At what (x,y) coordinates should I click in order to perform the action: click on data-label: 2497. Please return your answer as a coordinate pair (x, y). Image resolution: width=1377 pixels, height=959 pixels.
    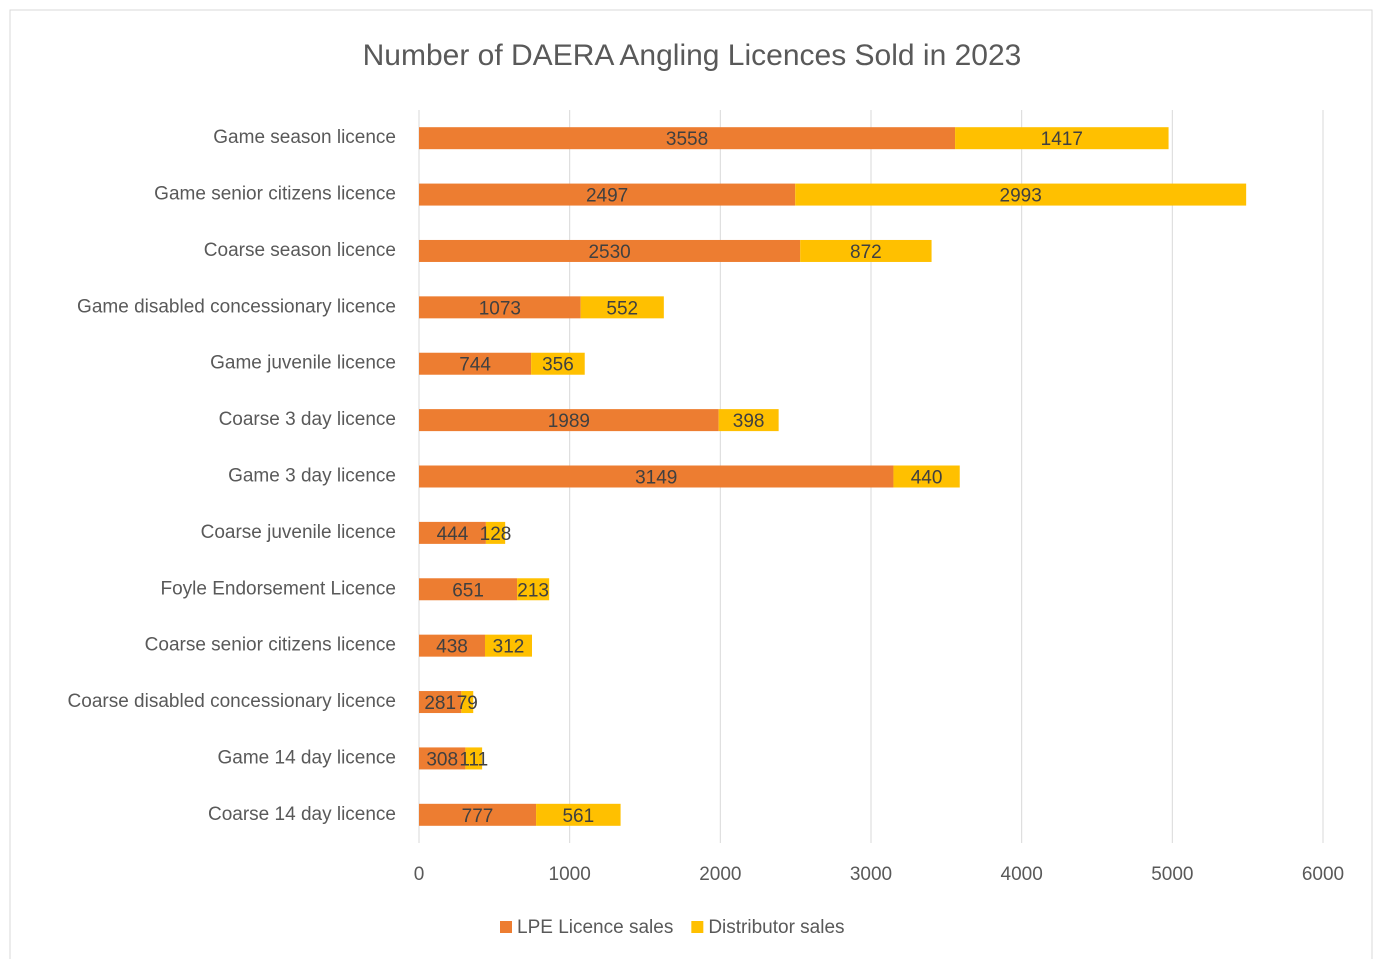
    Looking at the image, I should click on (607, 196).